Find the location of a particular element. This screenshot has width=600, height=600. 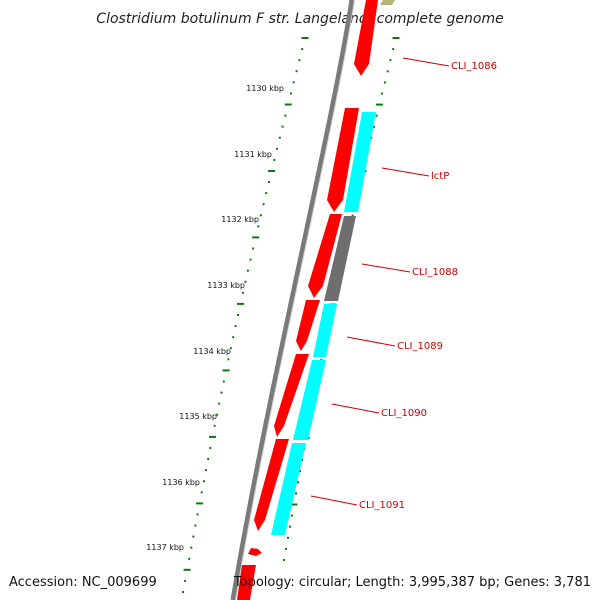

rna-feature is located at coordinates (387, 2).